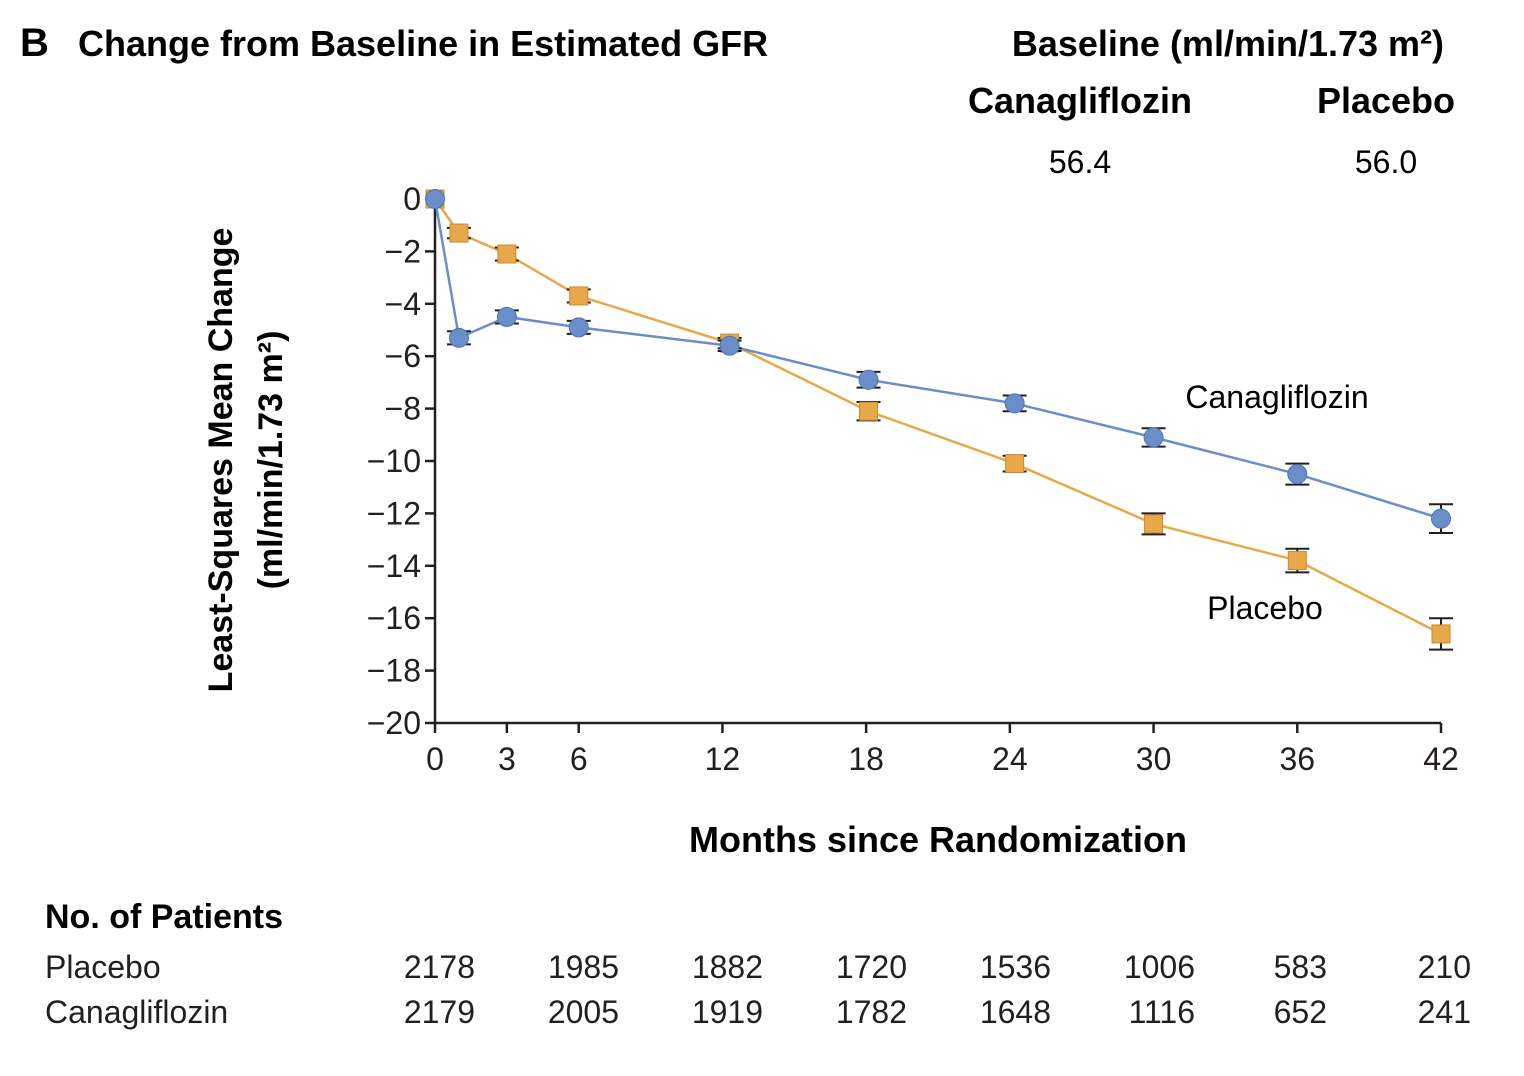 The image size is (1524, 1076). I want to click on baseline-group-placebo: Placebo, so click(1386, 100).